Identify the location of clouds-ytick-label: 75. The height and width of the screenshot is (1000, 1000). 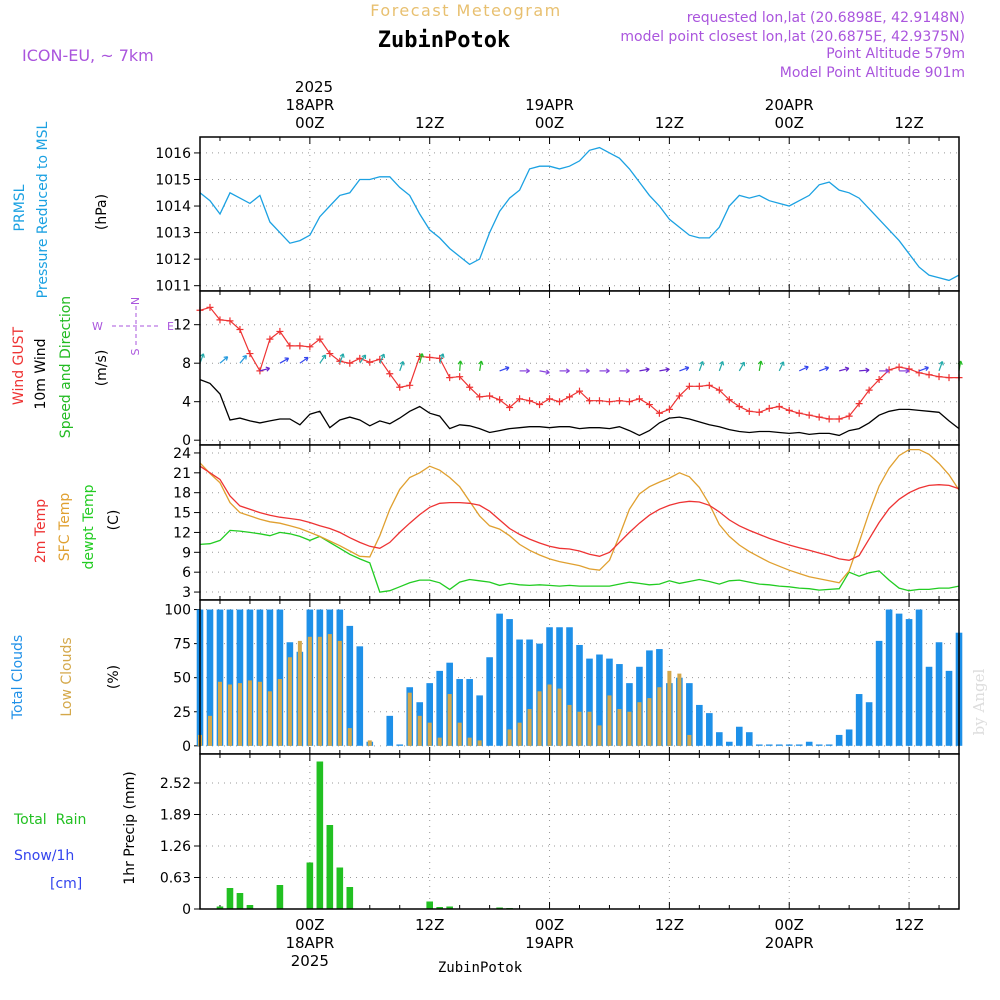
(182, 645).